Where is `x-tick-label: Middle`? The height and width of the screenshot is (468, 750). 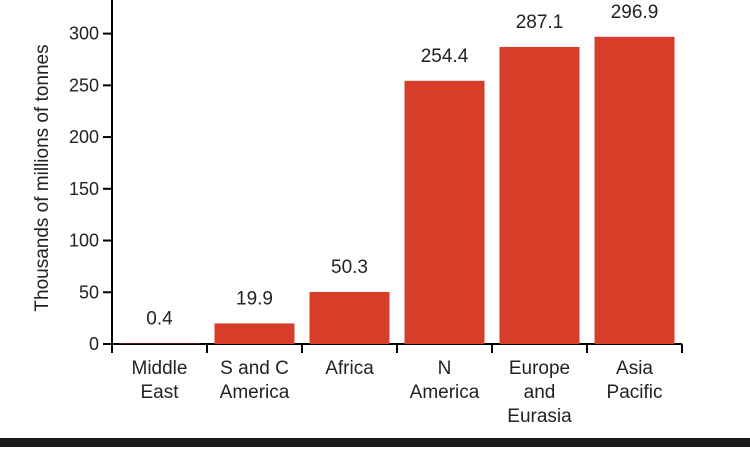 x-tick-label: Middle is located at coordinates (160, 368).